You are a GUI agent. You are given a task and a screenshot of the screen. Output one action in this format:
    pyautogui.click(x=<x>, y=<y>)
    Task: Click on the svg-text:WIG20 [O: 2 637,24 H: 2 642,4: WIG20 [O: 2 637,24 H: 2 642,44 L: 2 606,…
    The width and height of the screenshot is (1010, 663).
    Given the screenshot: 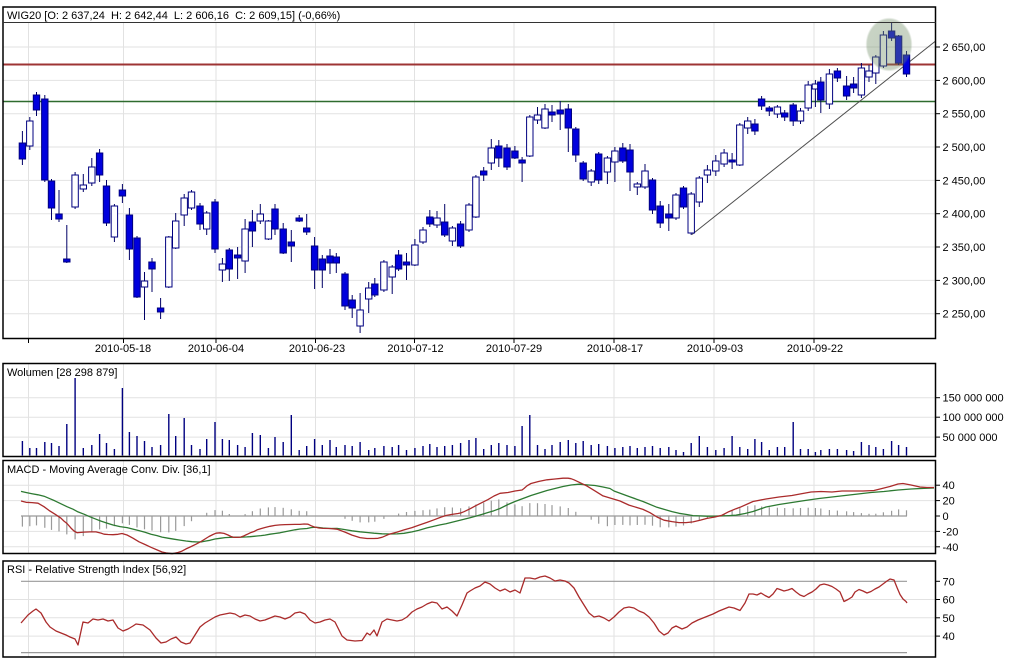 What is the action you would take?
    pyautogui.click(x=173, y=16)
    